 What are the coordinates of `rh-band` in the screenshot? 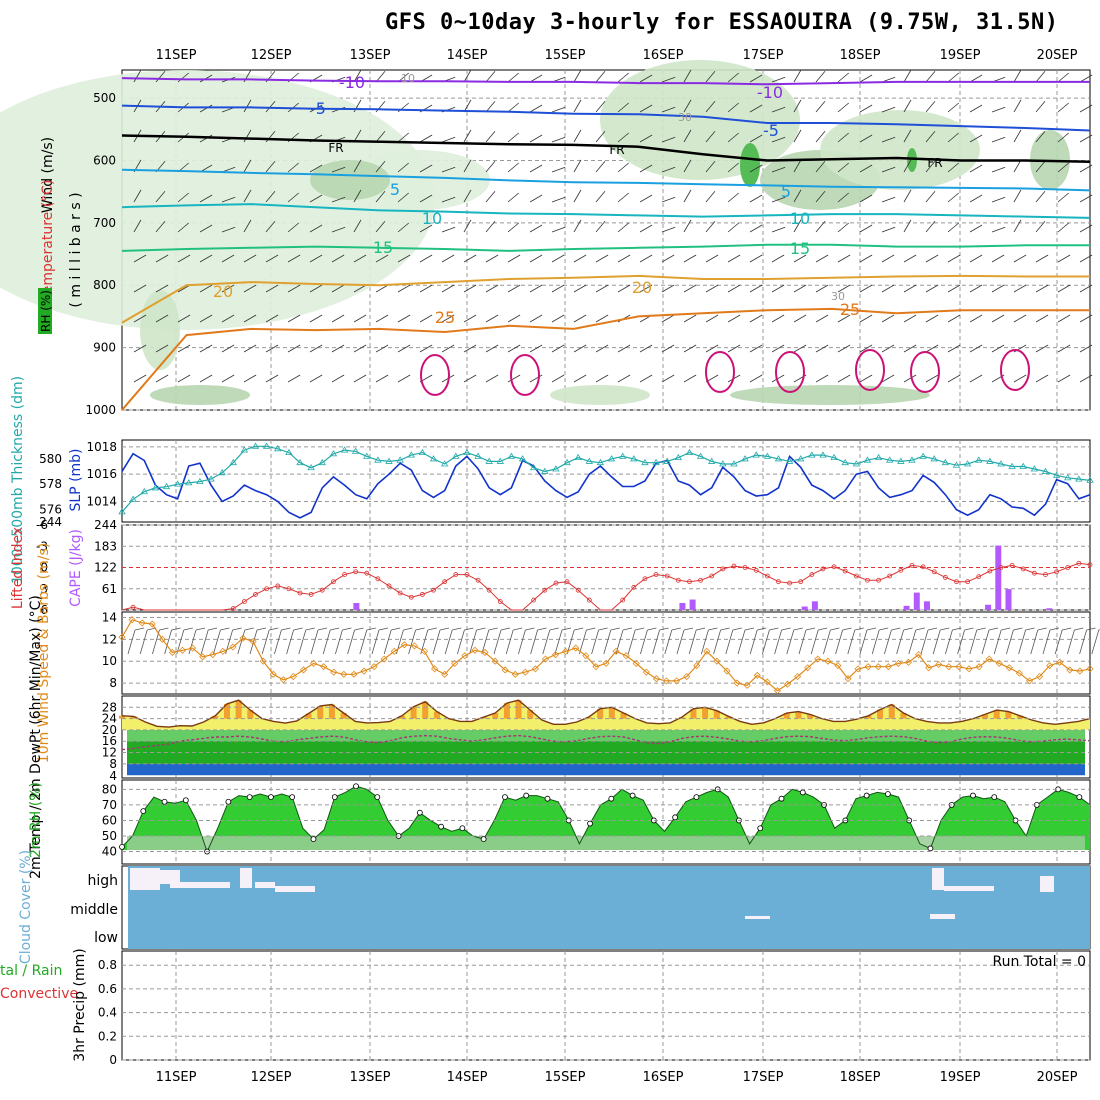 It's located at (606, 843).